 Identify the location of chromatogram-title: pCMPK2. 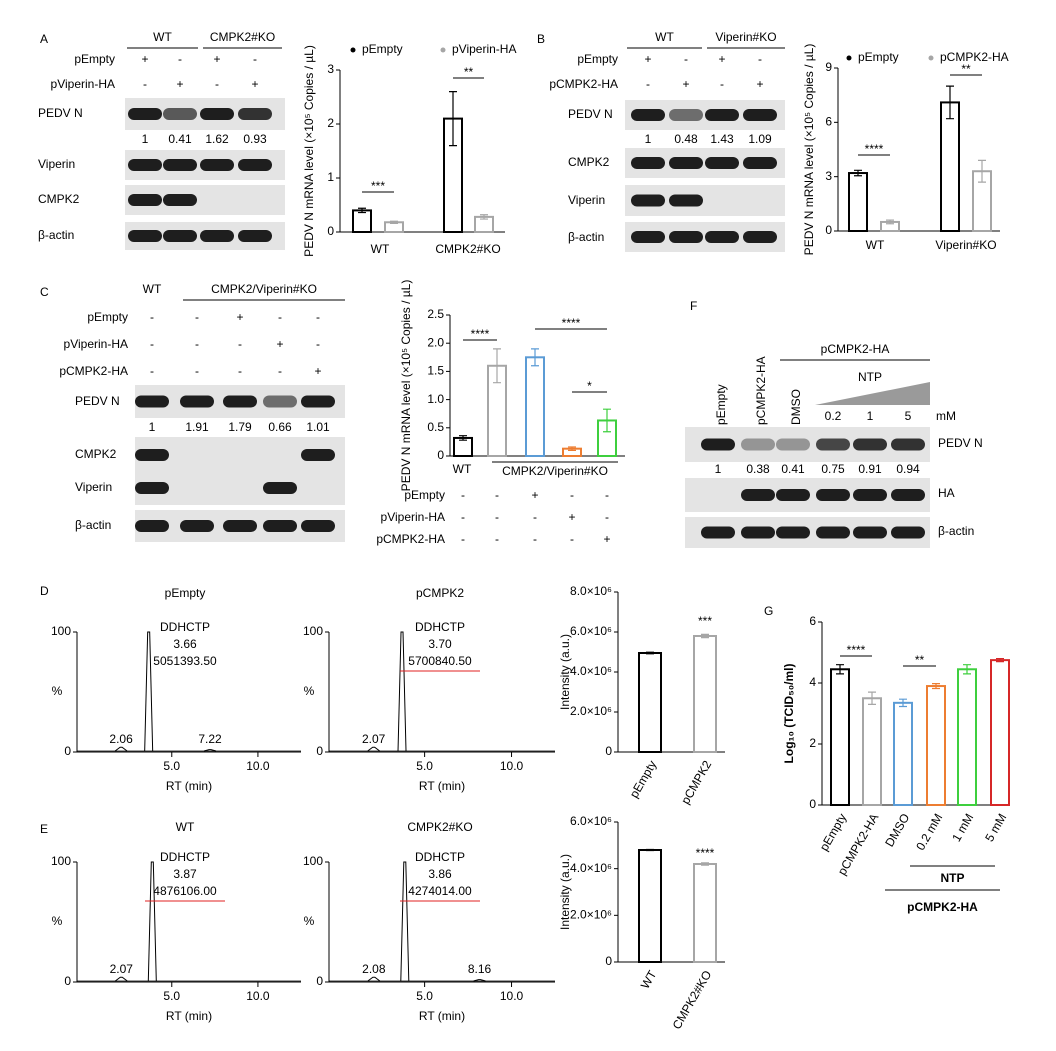
(440, 593).